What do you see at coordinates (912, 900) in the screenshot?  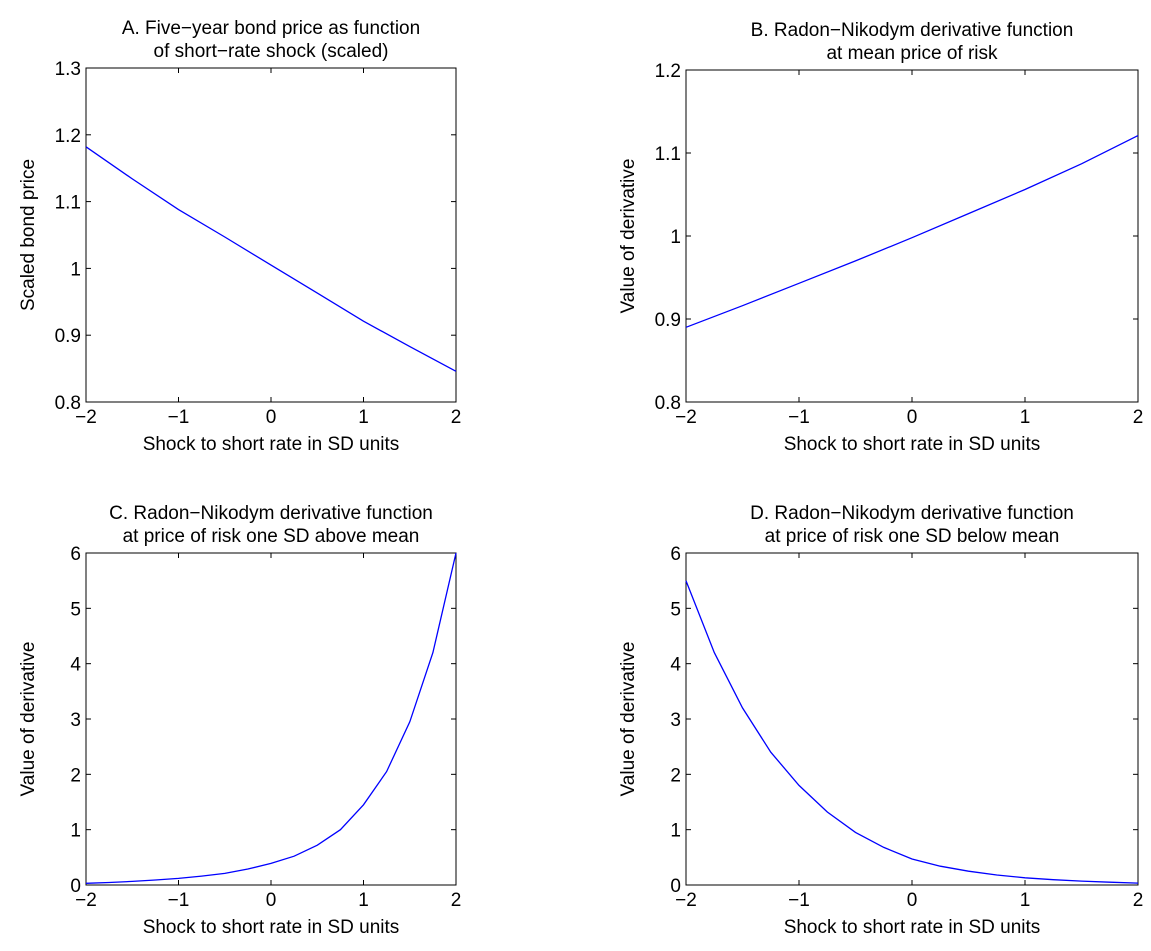 I see `panel-d-x-tick-label: 0` at bounding box center [912, 900].